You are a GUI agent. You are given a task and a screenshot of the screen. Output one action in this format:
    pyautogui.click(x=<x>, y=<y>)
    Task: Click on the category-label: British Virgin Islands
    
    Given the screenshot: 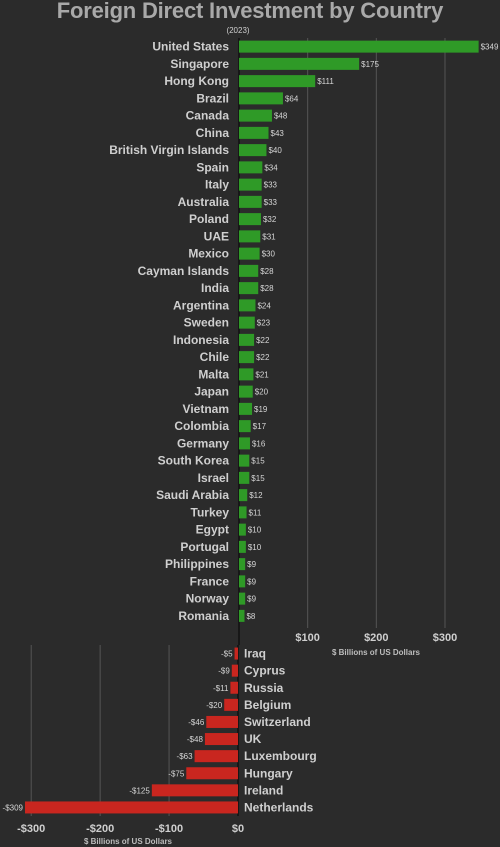 What is the action you would take?
    pyautogui.click(x=169, y=150)
    